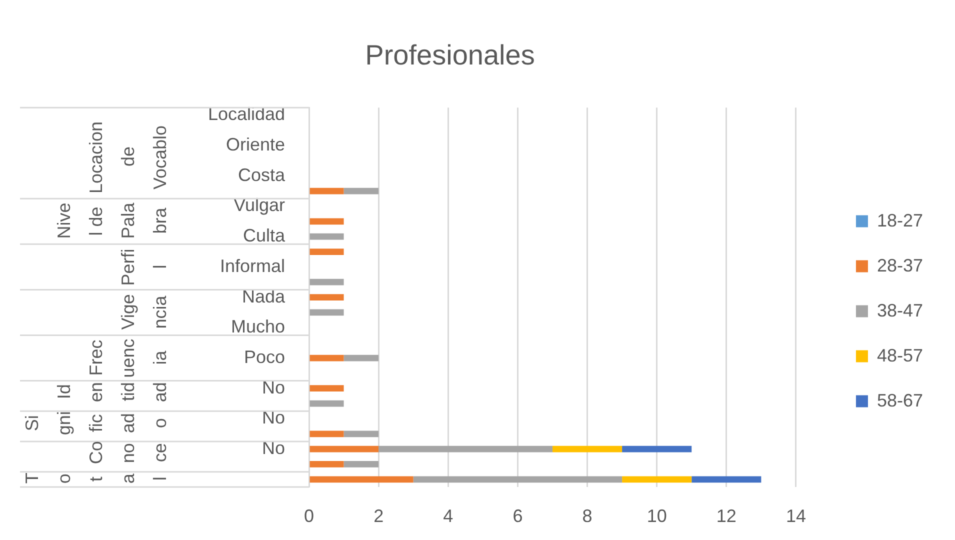  Describe the element at coordinates (900, 265) in the screenshot. I see `legend-label: 28-37` at that location.